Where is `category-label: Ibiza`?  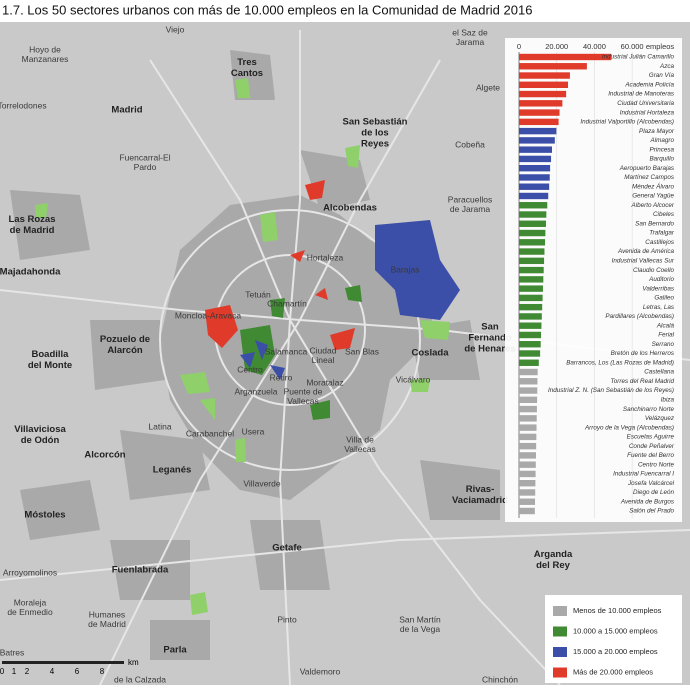 category-label: Ibiza is located at coordinates (668, 399).